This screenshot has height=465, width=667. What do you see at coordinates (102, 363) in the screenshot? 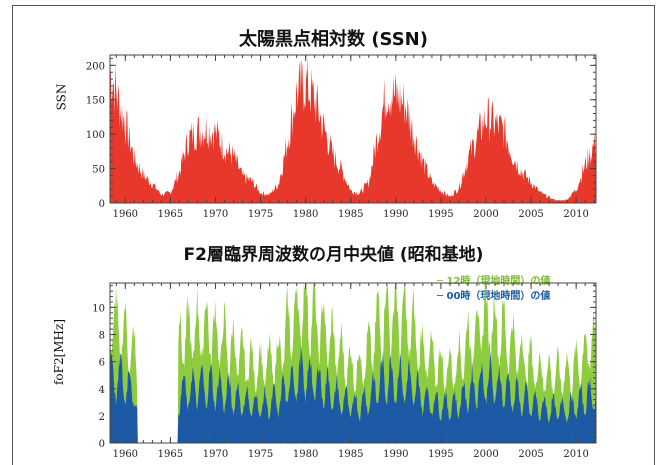
I see `y-tick-label: 6` at bounding box center [102, 363].